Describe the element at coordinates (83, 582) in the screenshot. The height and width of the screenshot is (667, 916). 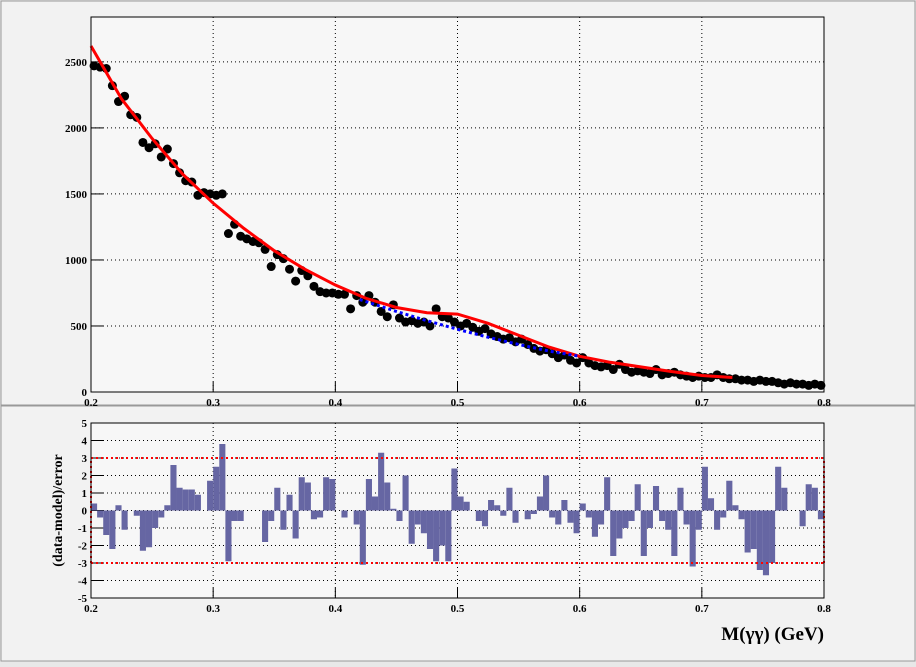
I see `y-tick-label: -4` at that location.